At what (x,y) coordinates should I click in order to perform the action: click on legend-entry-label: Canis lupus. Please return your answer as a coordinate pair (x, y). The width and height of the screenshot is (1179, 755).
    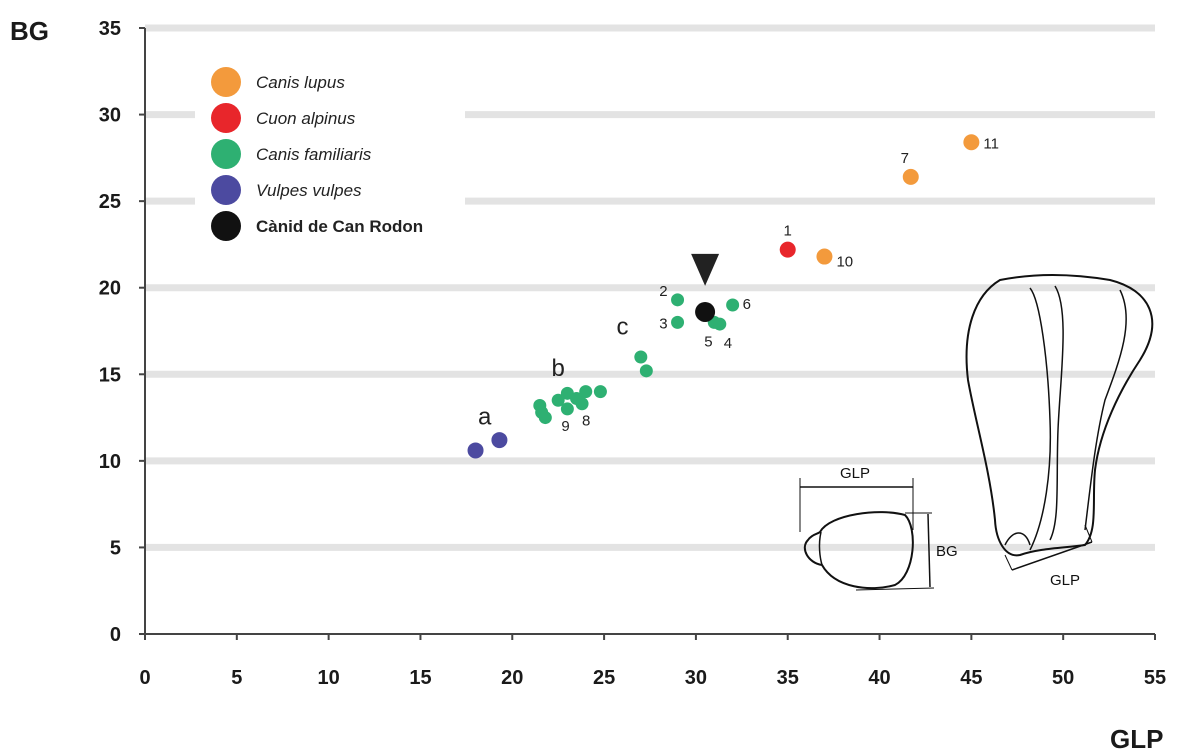
    Looking at the image, I should click on (300, 82).